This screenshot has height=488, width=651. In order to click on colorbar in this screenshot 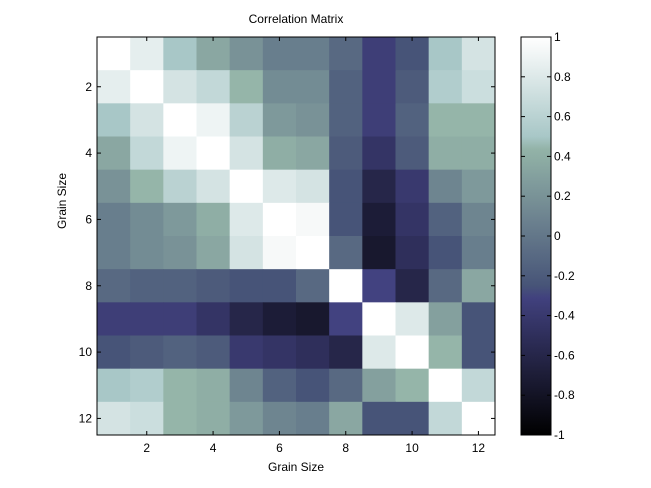, I will do `click(536, 236)`.